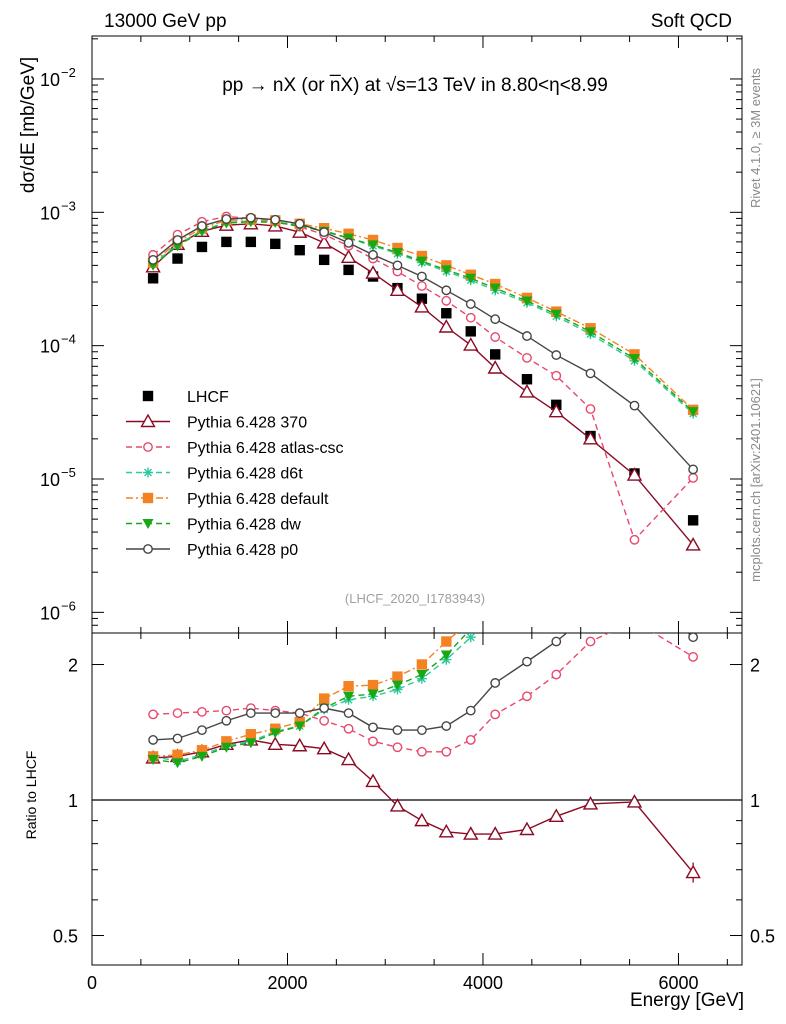  I want to click on analysis-watermark: (LHCF_2020_I1783943), so click(415, 598).